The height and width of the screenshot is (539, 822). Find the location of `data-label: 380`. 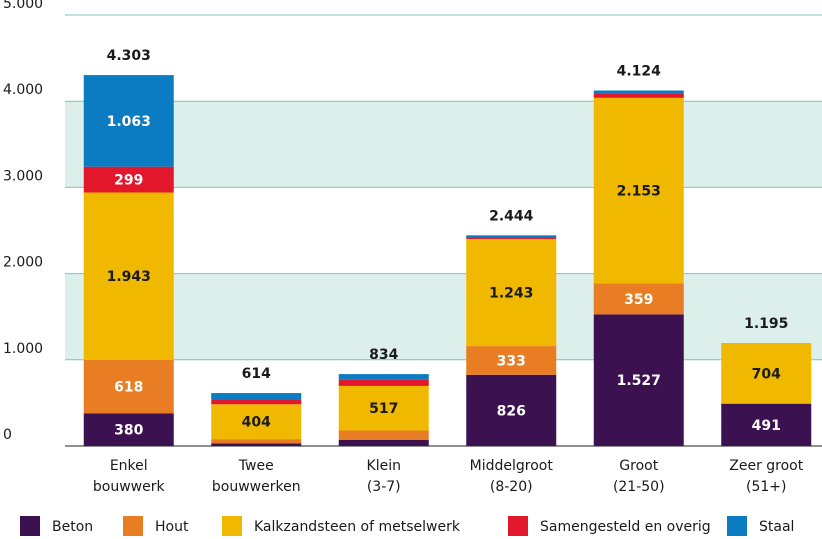

data-label: 380 is located at coordinates (128, 431).